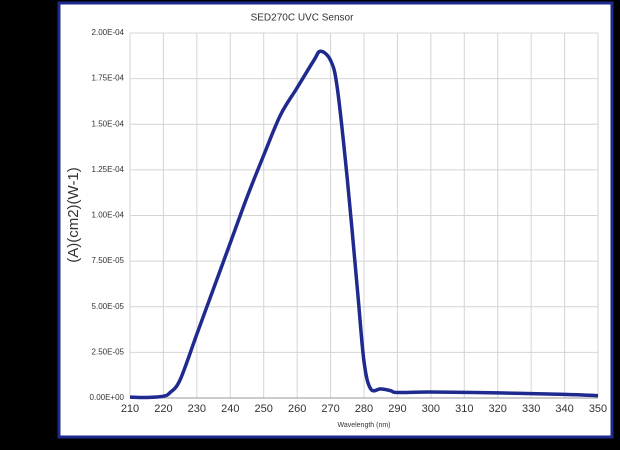  What do you see at coordinates (498, 409) in the screenshot?
I see `x-tick-label: 320` at bounding box center [498, 409].